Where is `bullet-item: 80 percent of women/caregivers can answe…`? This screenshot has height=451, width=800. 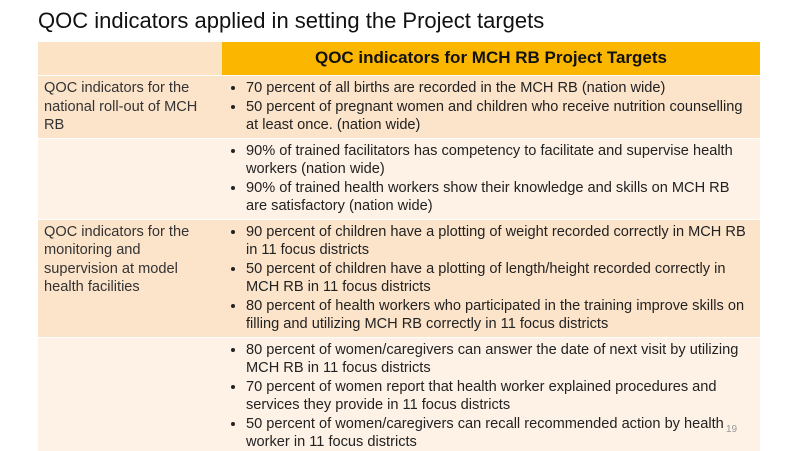
bullet-item: 80 percent of women/caregivers can answe… is located at coordinates (500, 359).